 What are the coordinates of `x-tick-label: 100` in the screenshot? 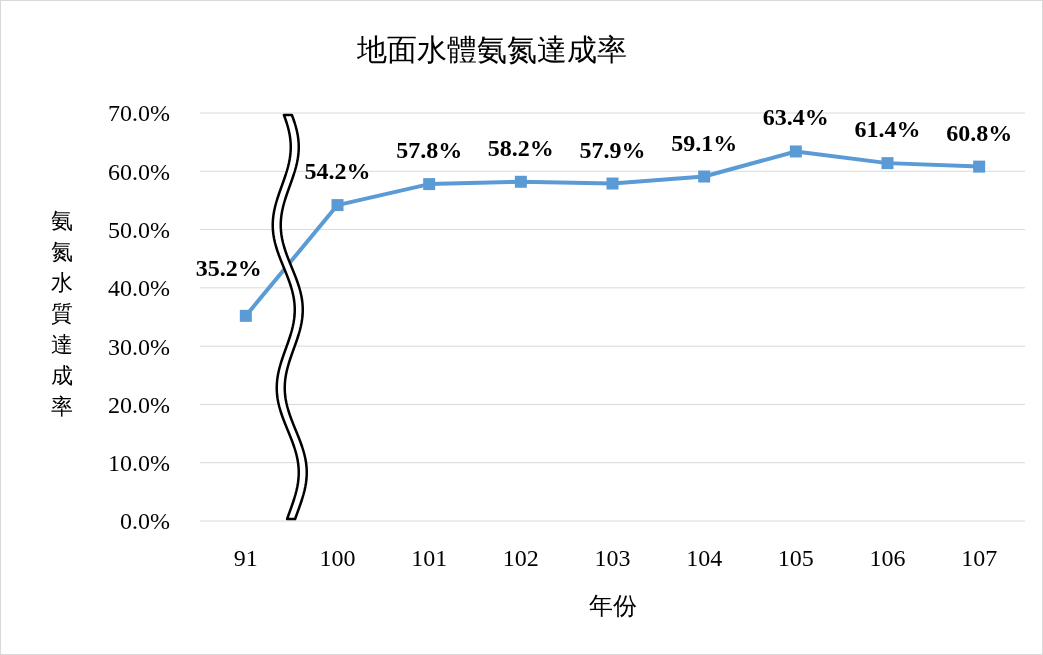 It's located at (337, 558).